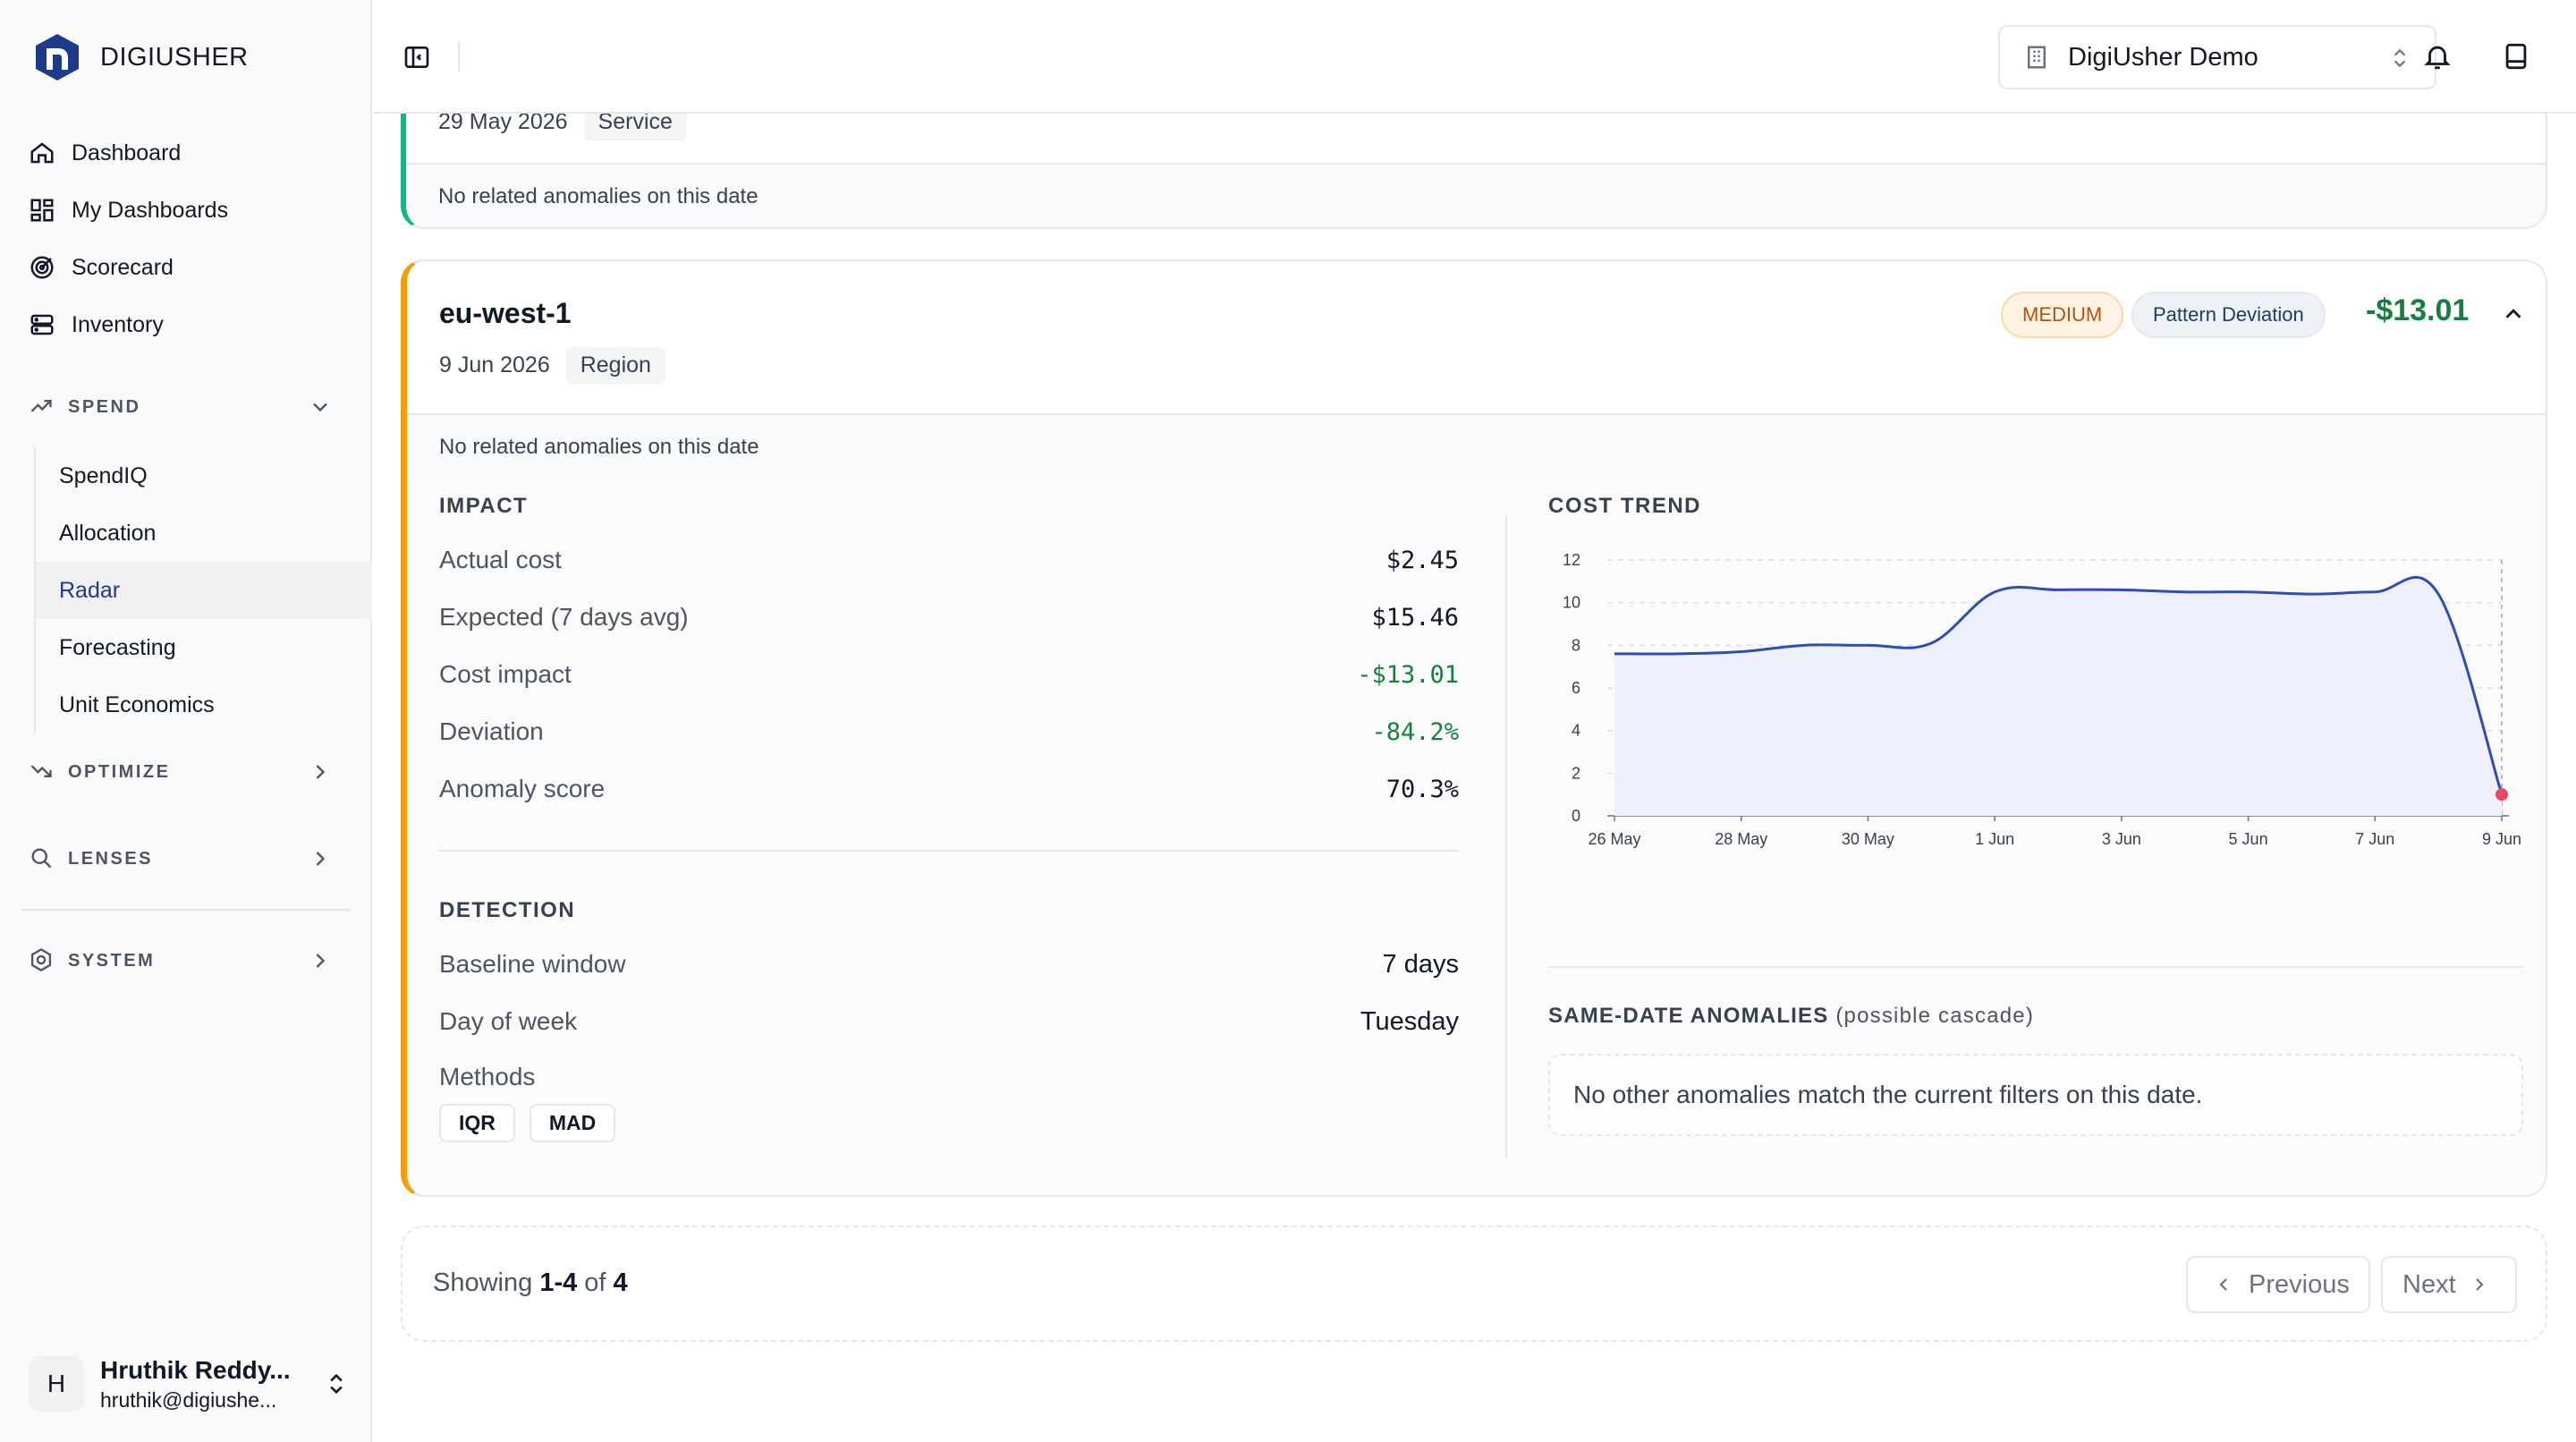 This screenshot has height=1442, width=2576. What do you see at coordinates (2418, 310) in the screenshot?
I see `impact-amount: -$13.01` at bounding box center [2418, 310].